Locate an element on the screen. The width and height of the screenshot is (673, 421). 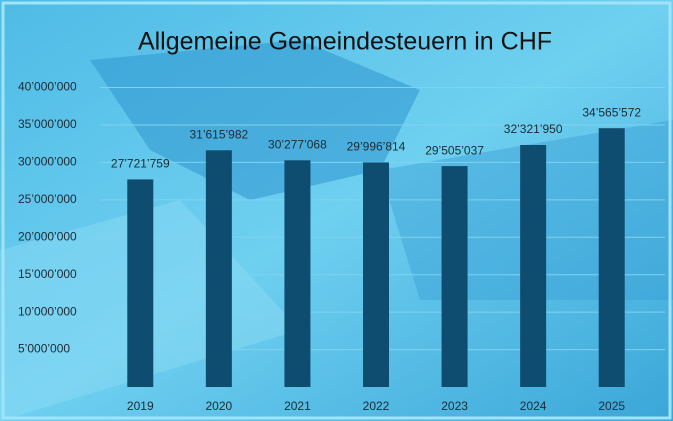
data-label: 29’996’814 is located at coordinates (376, 147).